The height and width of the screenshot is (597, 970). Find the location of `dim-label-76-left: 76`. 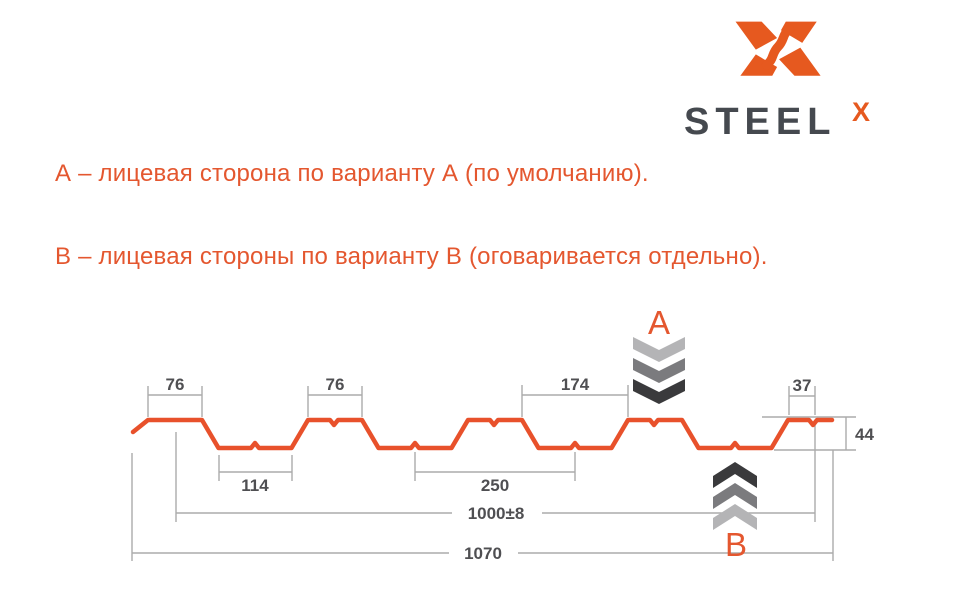

dim-label-76-left: 76 is located at coordinates (175, 384).